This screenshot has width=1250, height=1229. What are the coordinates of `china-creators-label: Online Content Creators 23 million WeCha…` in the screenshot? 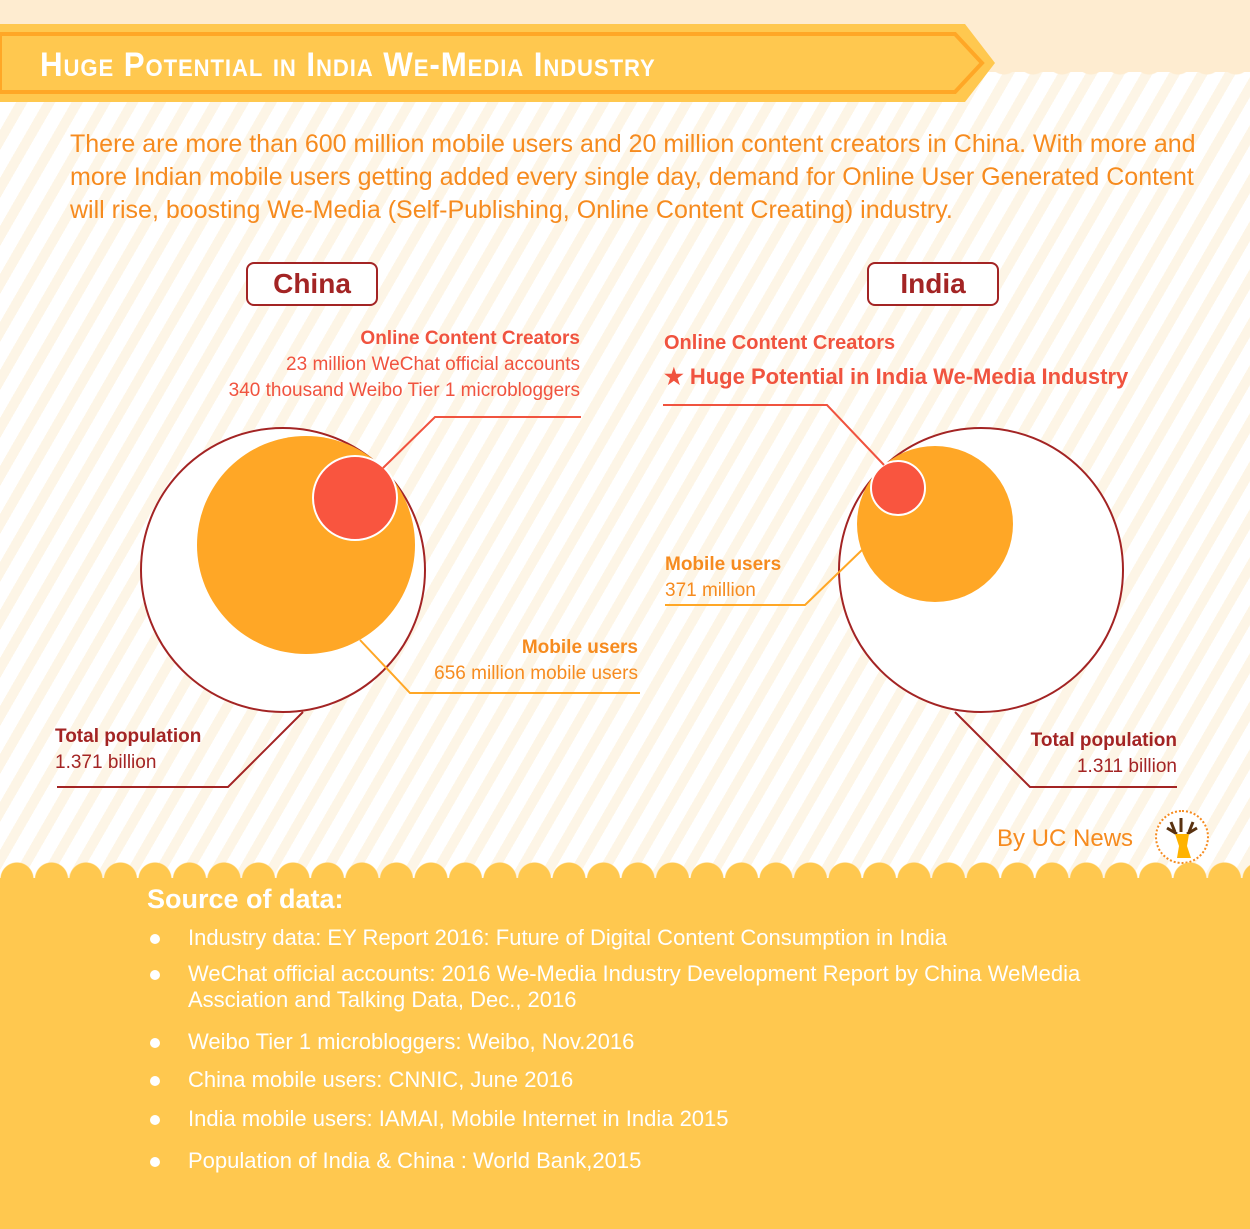 It's located at (404, 364).